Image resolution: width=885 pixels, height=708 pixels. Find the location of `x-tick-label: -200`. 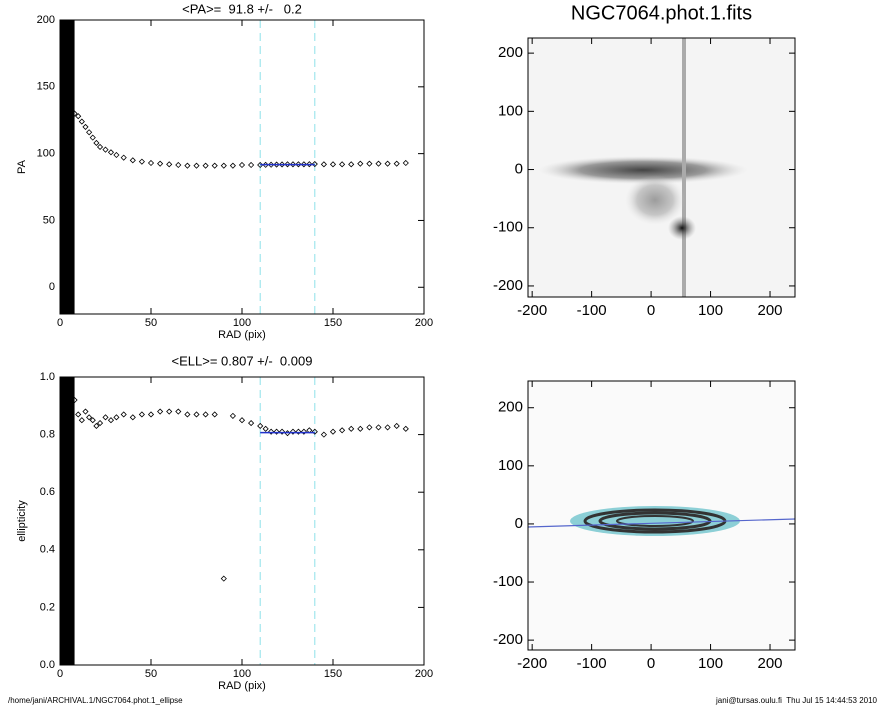

x-tick-label: -200 is located at coordinates (532, 310).